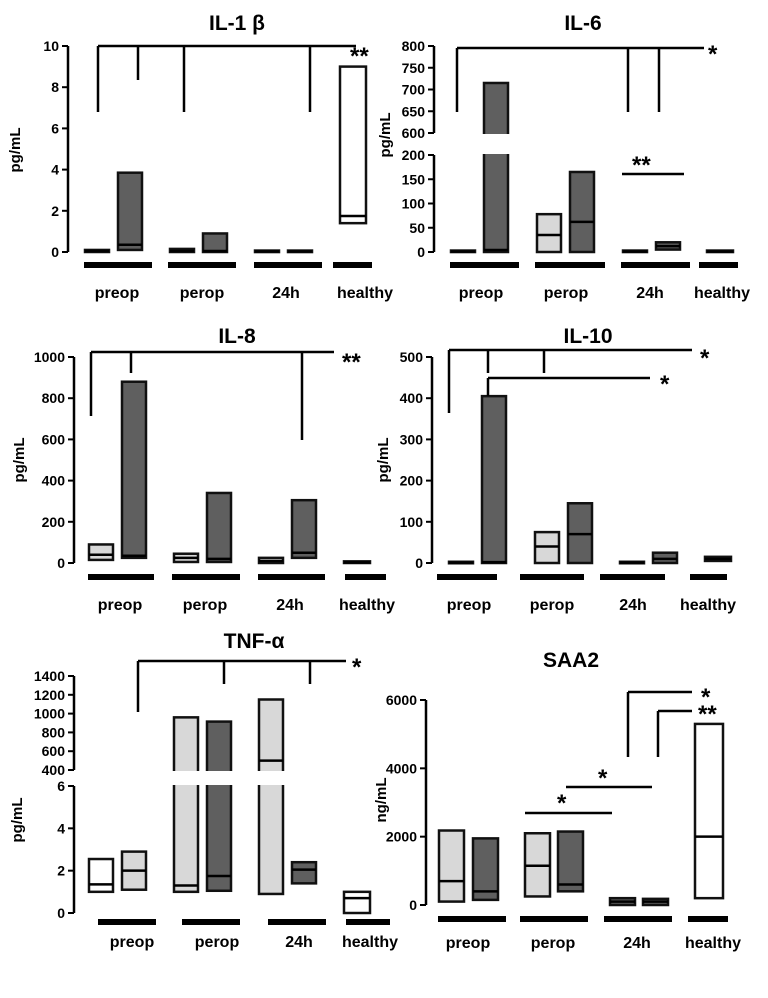  Describe the element at coordinates (414, 133) in the screenshot. I see `y-tick-label: 600` at that location.